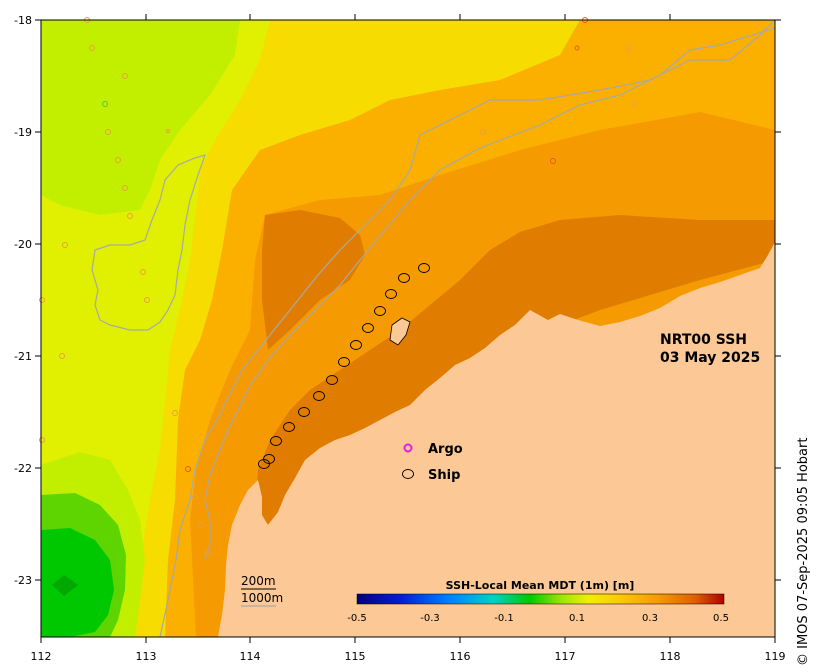  What do you see at coordinates (504, 618) in the screenshot?
I see `colorbar-tick: -0.1` at bounding box center [504, 618].